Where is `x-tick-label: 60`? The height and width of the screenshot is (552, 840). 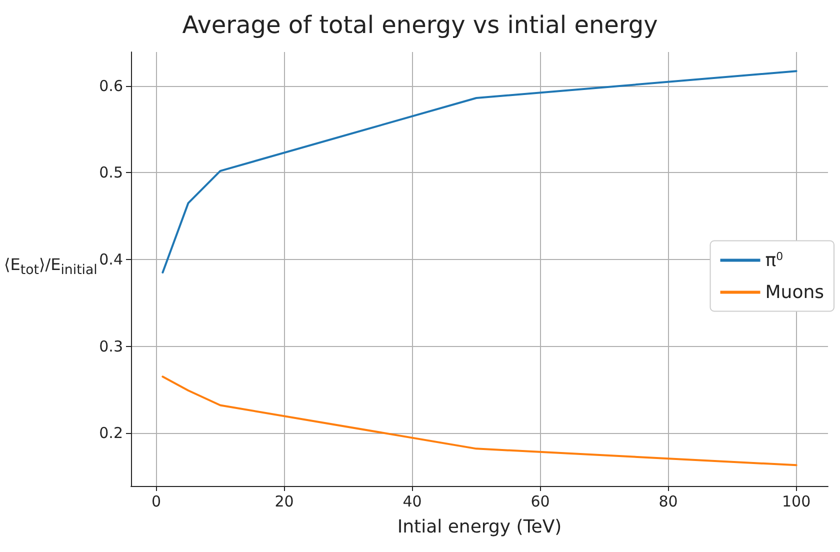 x-tick-label: 60 is located at coordinates (540, 501).